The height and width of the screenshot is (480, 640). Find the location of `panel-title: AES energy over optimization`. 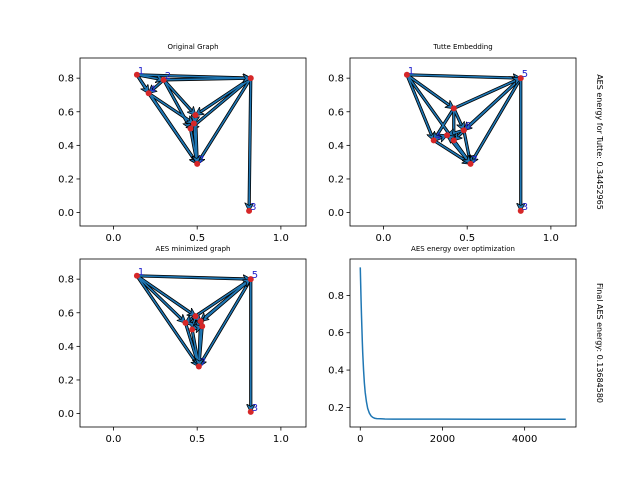

panel-title: AES energy over optimization is located at coordinates (463, 249).